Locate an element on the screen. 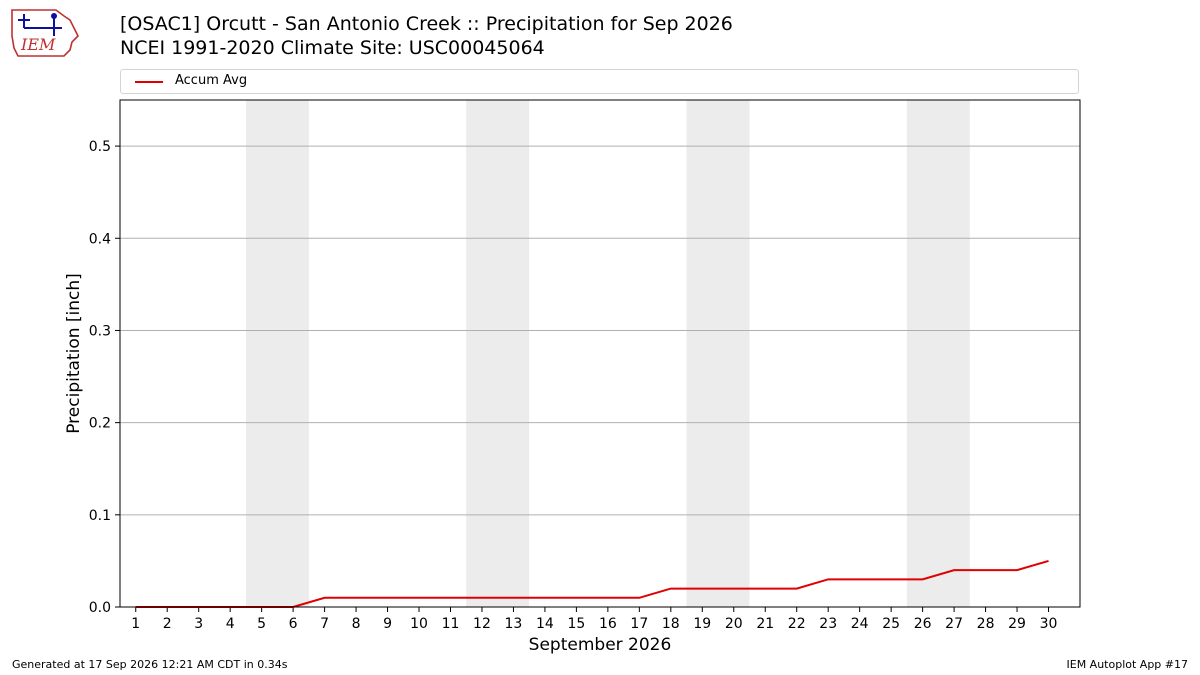 The width and height of the screenshot is (1200, 675). x-tick-label: 29 is located at coordinates (1017, 624).